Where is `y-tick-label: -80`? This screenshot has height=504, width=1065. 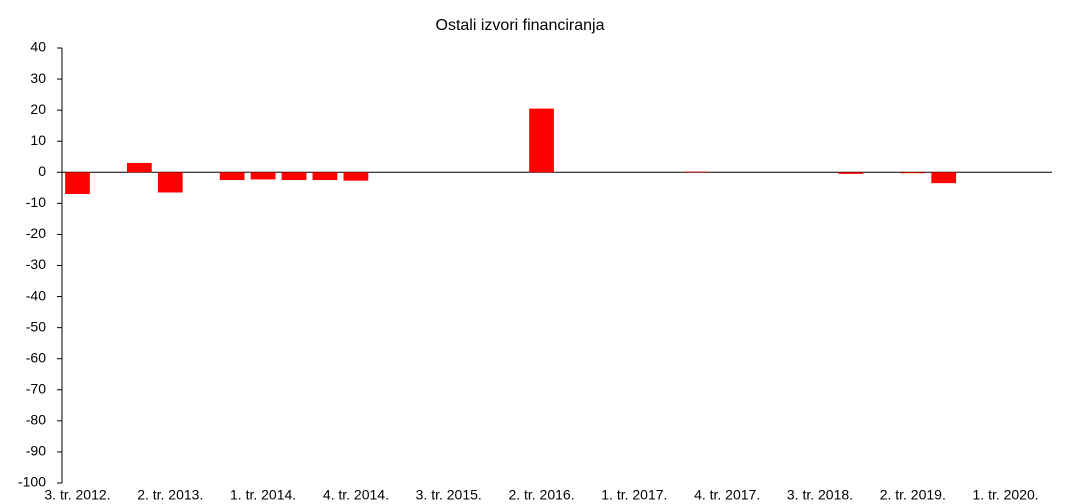
y-tick-label: -80 is located at coordinates (36, 420).